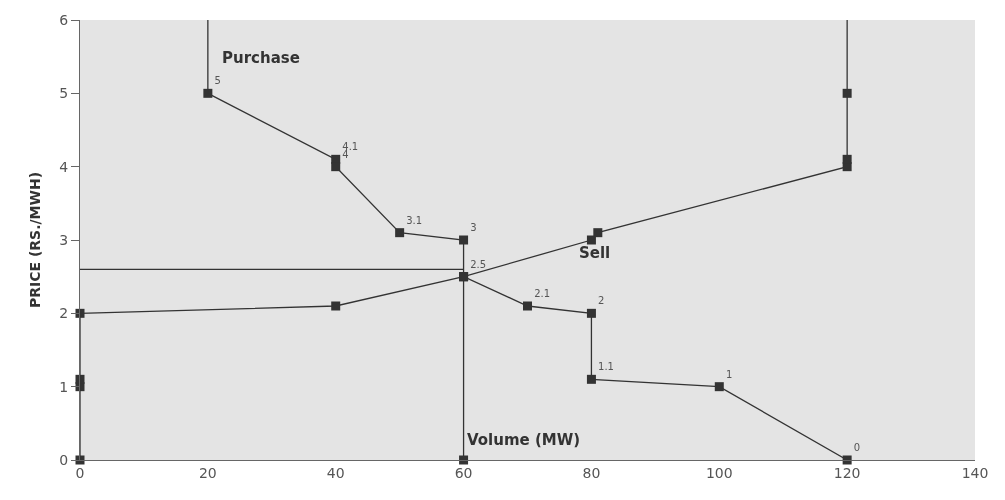 This screenshot has width=1005, height=500. I want to click on data-label: 2, so click(601, 301).